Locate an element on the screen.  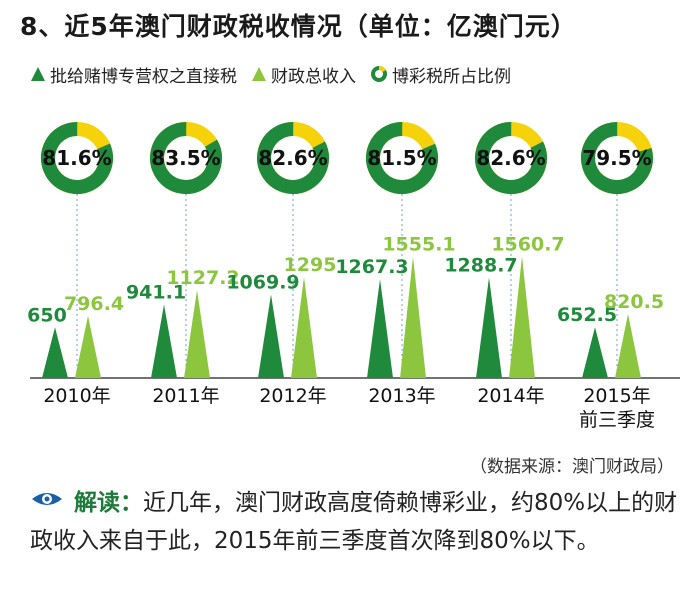
legend-item-total-revenue: 财政总收入 is located at coordinates (303, 74).